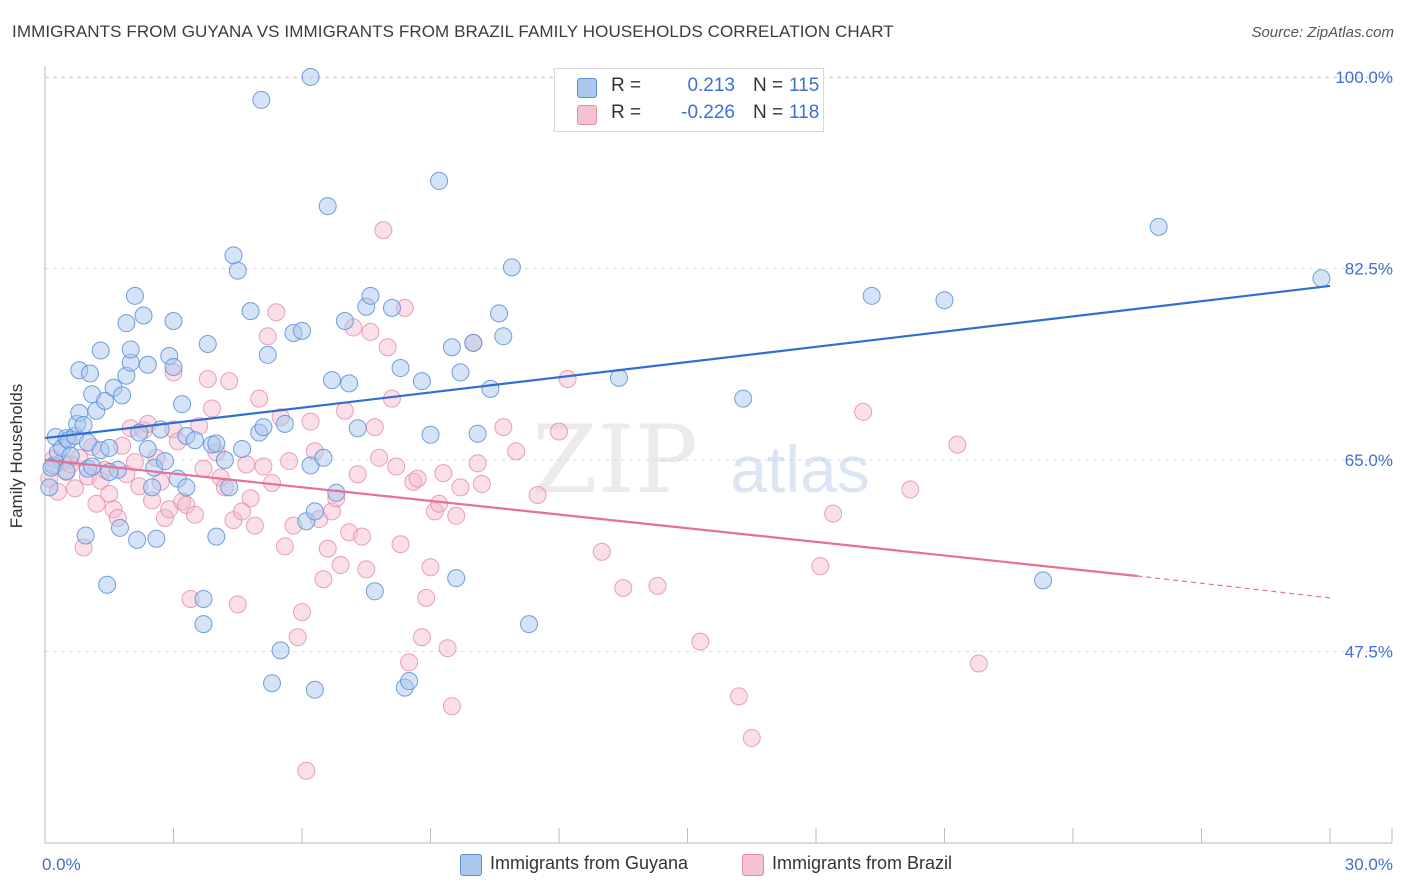 Image resolution: width=1406 pixels, height=892 pixels. What do you see at coordinates (689, 100) in the screenshot?
I see `correlation-legend: R = 0.213 N = 115 R = -0.226 N = 118` at bounding box center [689, 100].